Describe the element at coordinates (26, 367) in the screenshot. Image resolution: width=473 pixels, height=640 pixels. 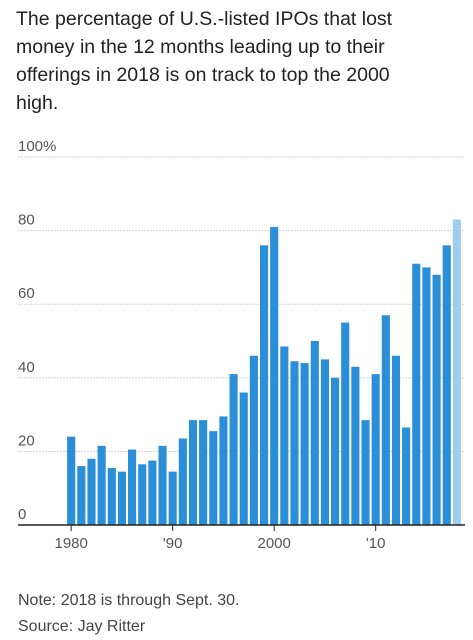
I see `y-tick-label: 40` at that location.